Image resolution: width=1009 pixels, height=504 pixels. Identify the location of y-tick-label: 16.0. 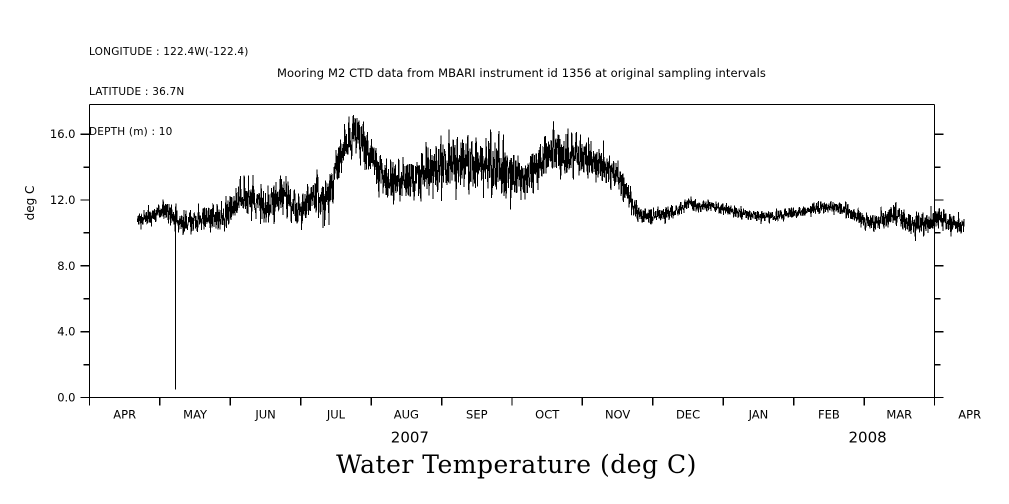
(63, 134).